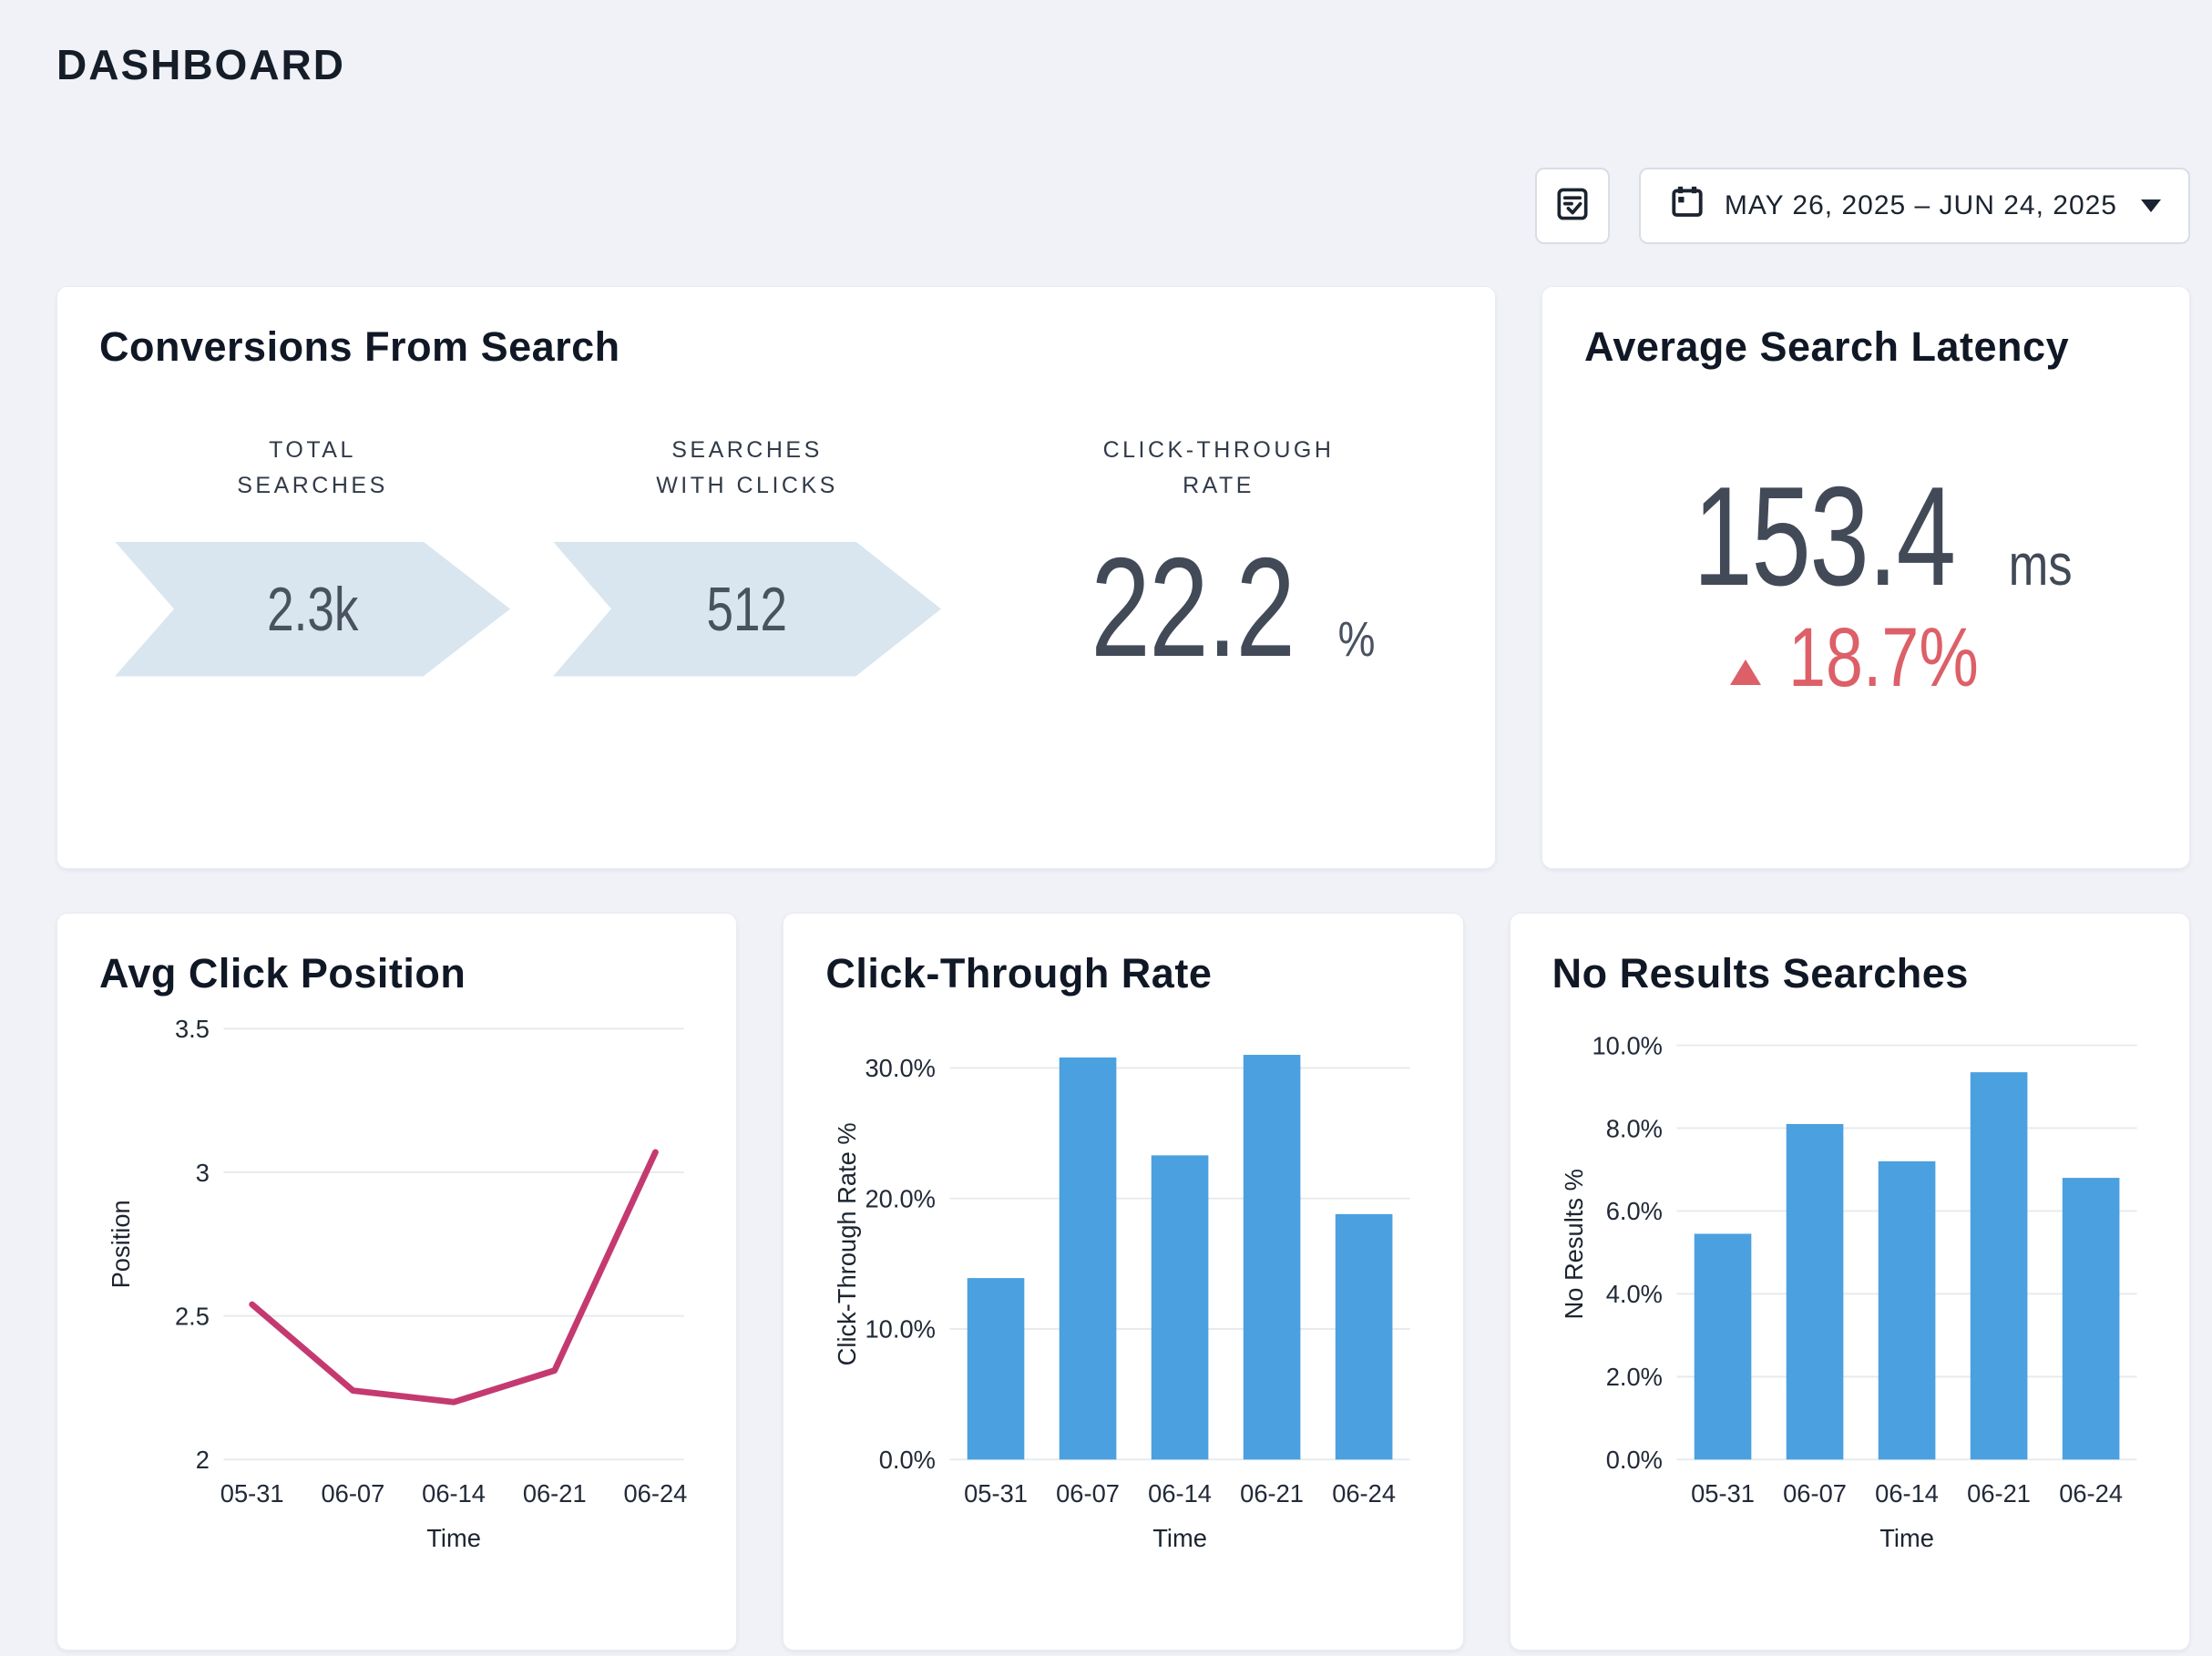  What do you see at coordinates (747, 467) in the screenshot?
I see `stage-label: SEARCHES WITH CLICKS` at bounding box center [747, 467].